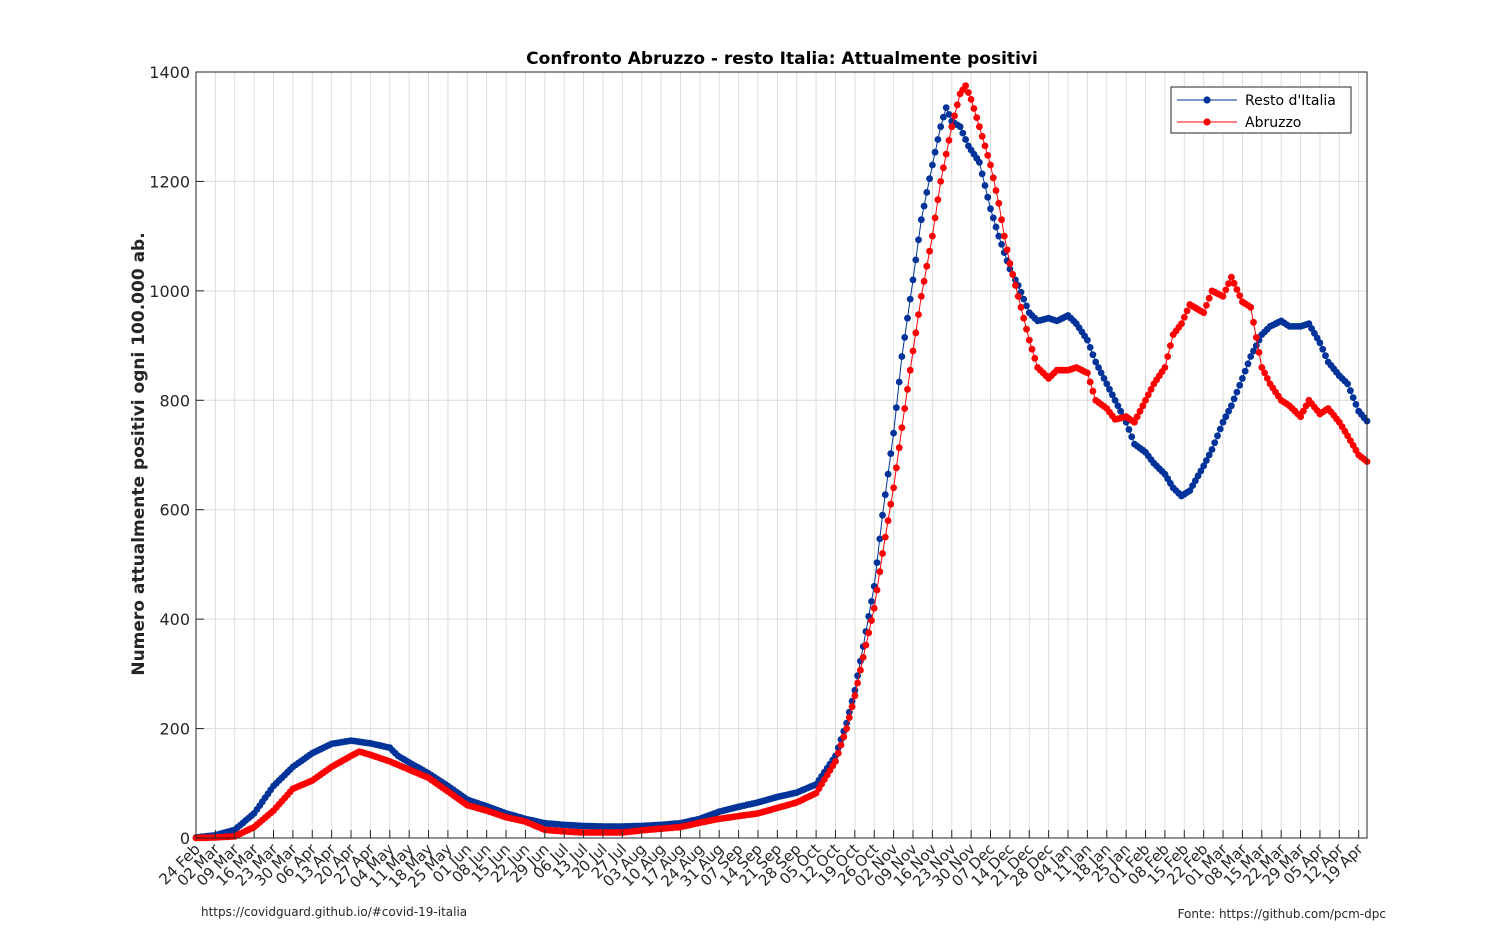  What do you see at coordinates (174, 729) in the screenshot?
I see `y-tick-label: 200` at bounding box center [174, 729].